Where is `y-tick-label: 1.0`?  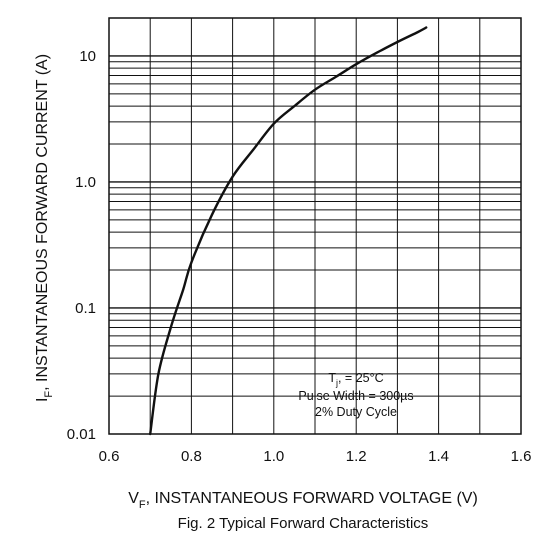 y-tick-label: 1.0 is located at coordinates (85, 182).